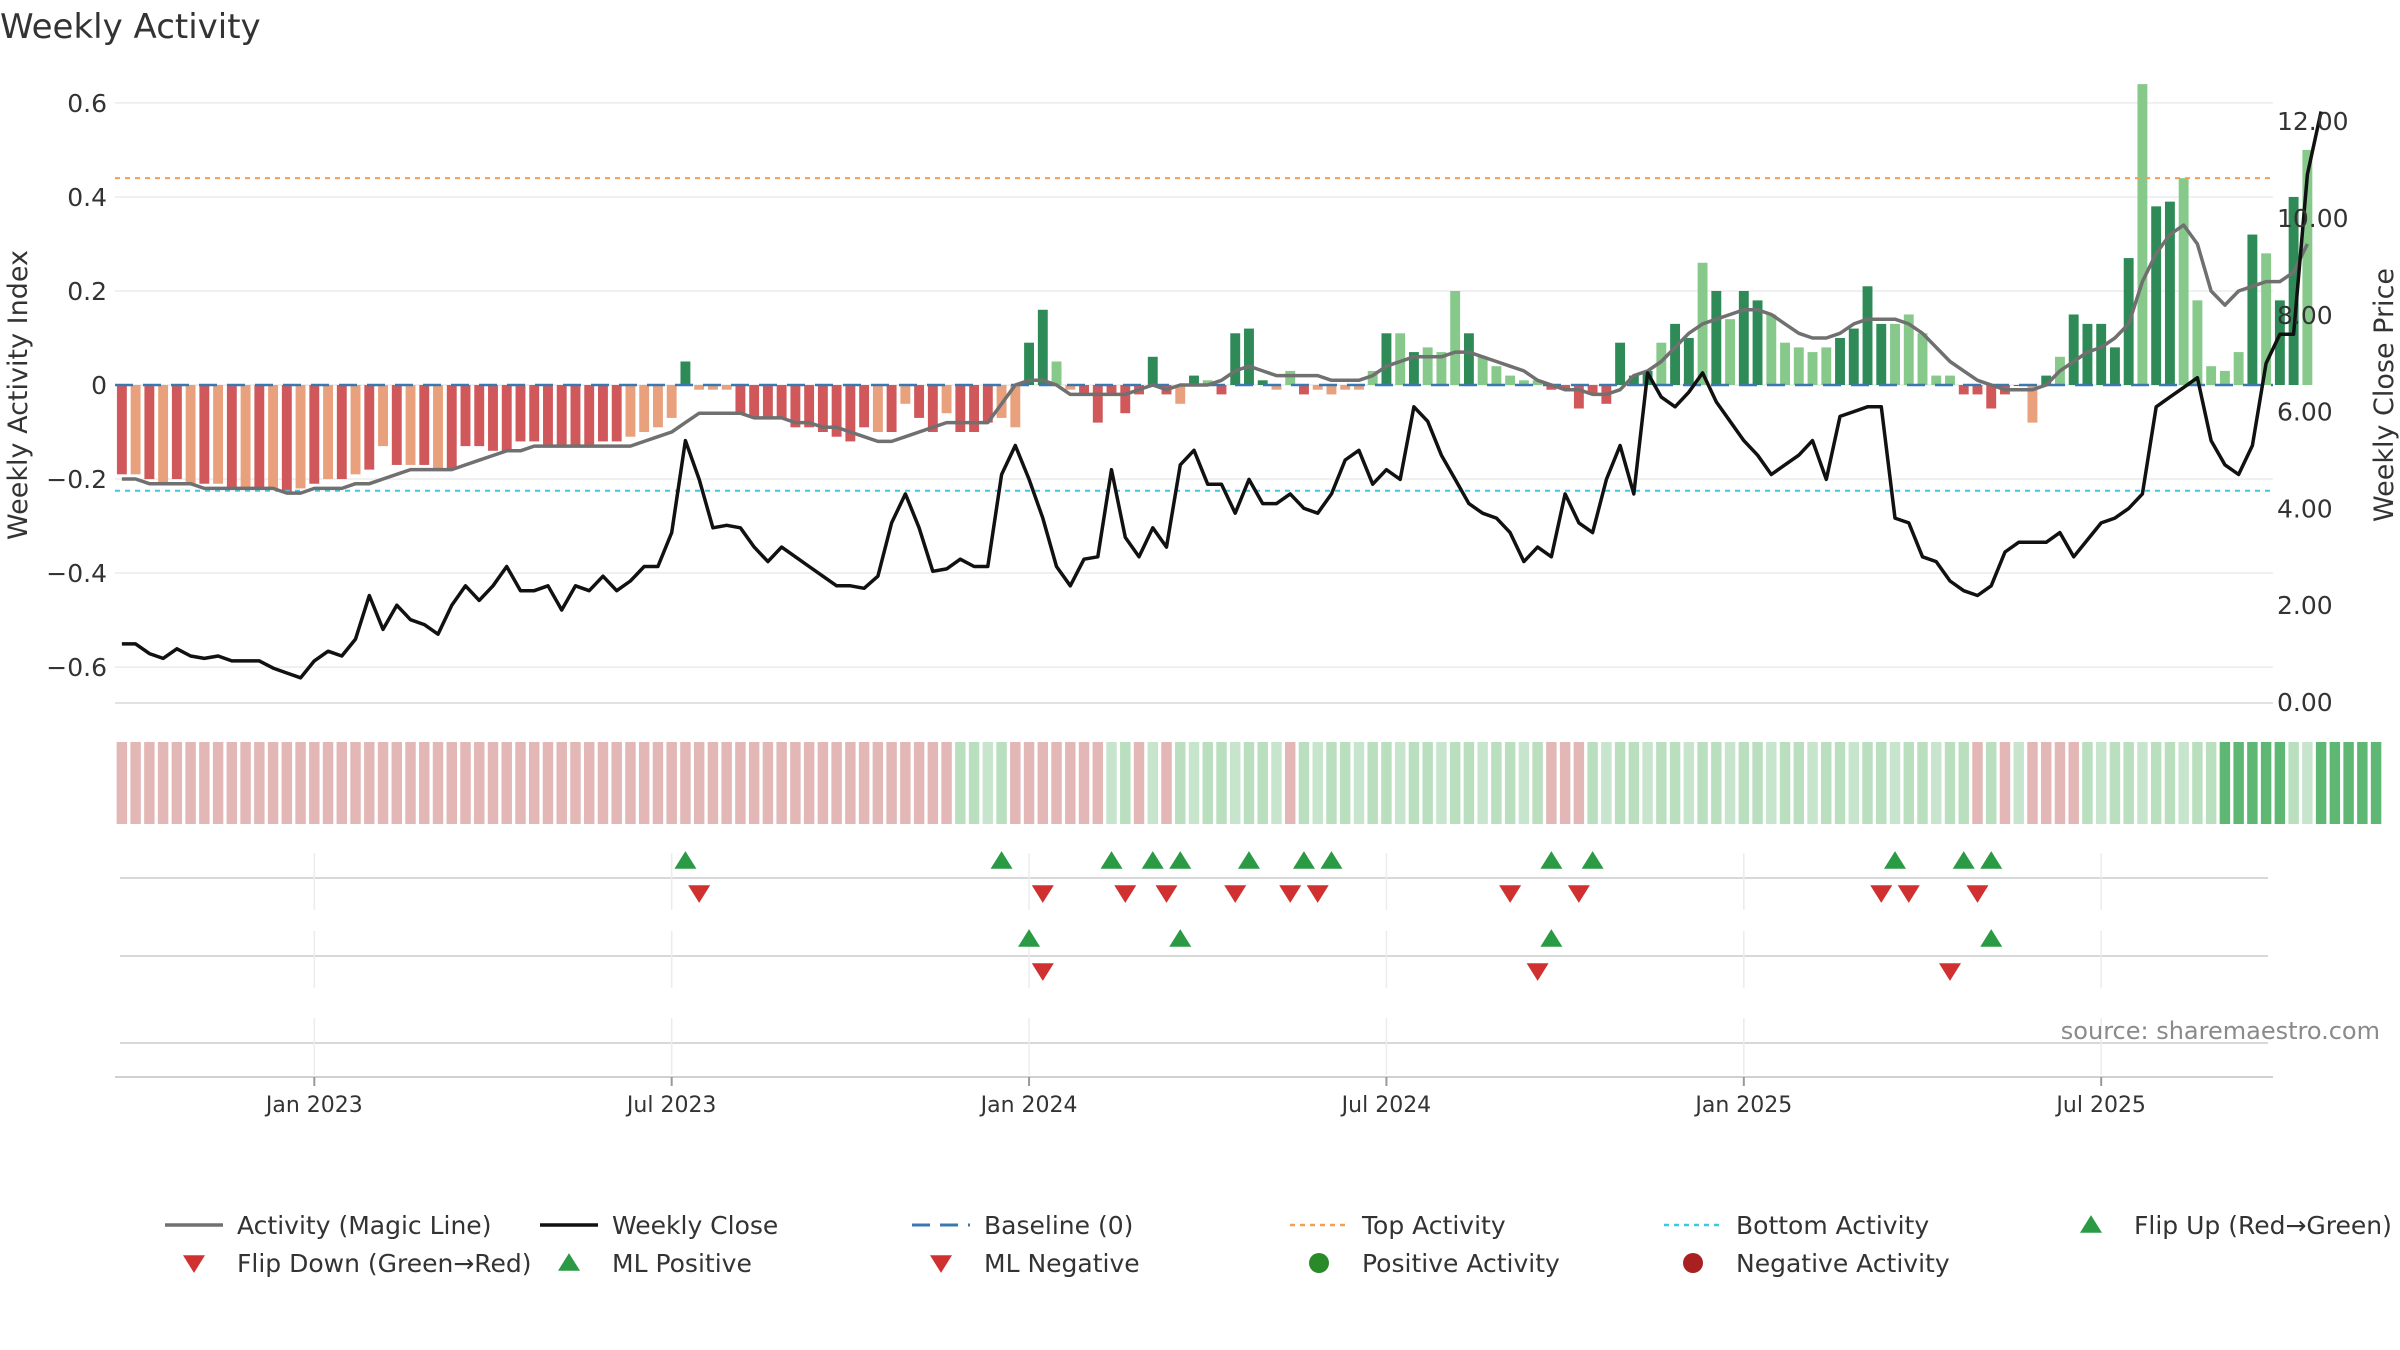 This screenshot has height=1350, width=2400. What do you see at coordinates (1832, 1225) in the screenshot?
I see `legend-label: Bottom Activity` at bounding box center [1832, 1225].